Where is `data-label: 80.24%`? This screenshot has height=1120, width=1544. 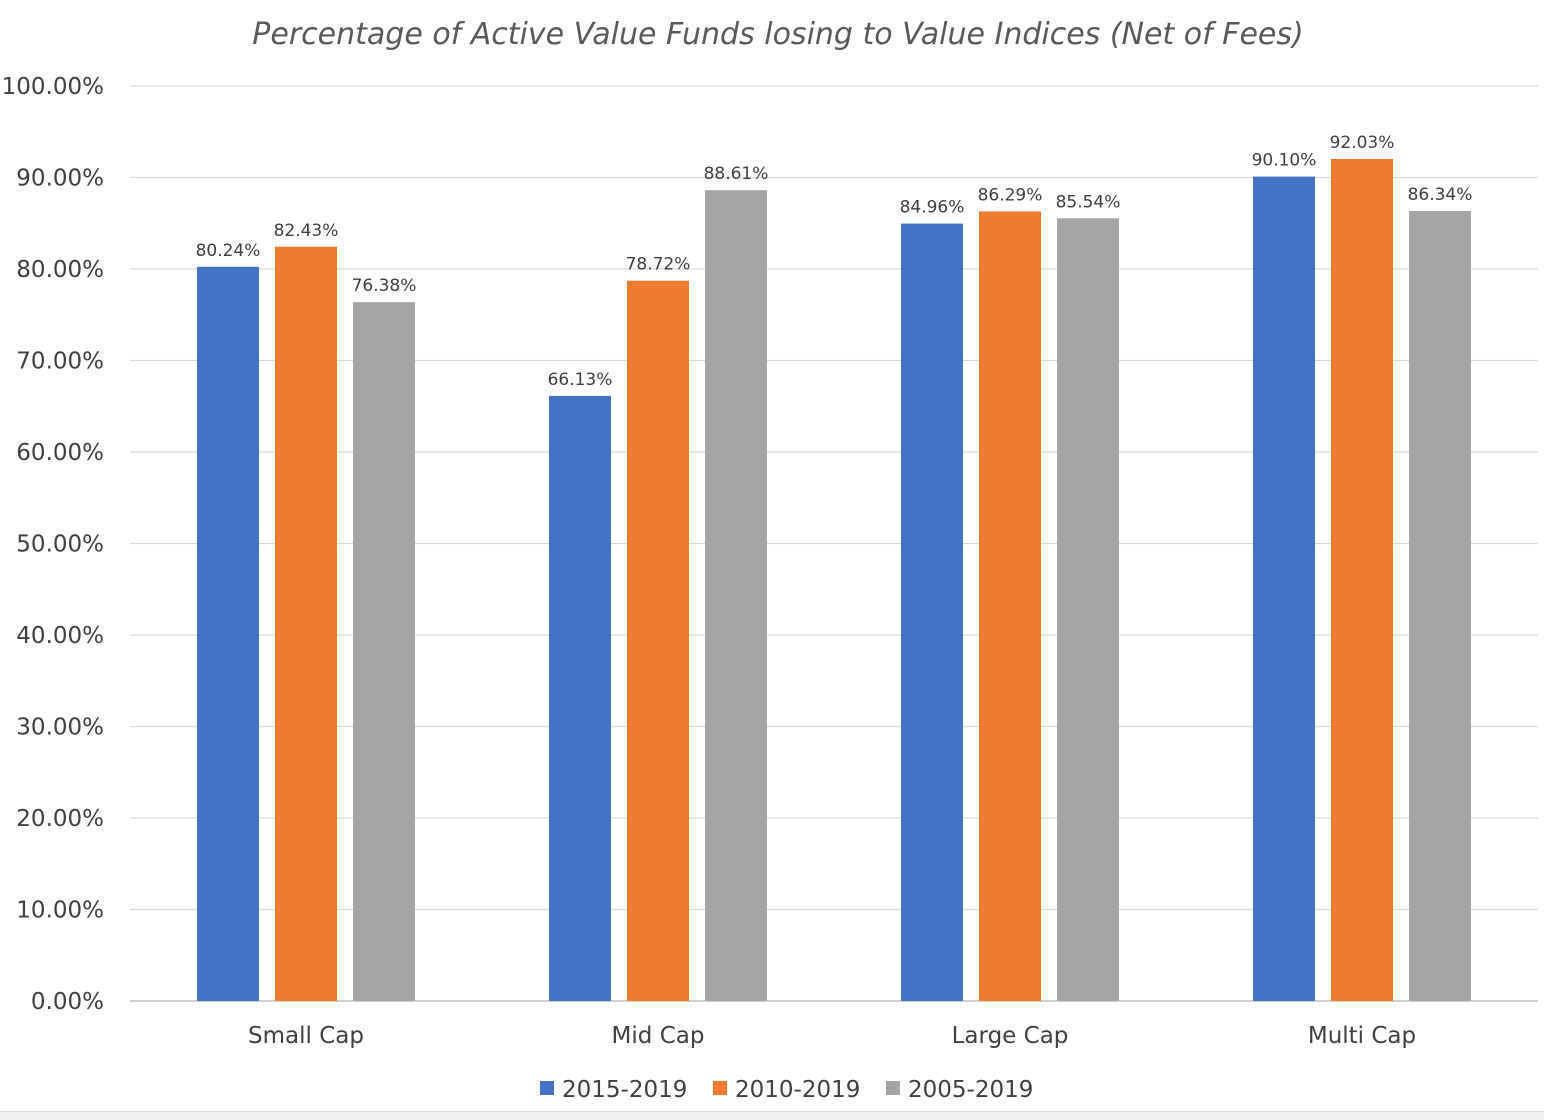
data-label: 80.24% is located at coordinates (228, 251).